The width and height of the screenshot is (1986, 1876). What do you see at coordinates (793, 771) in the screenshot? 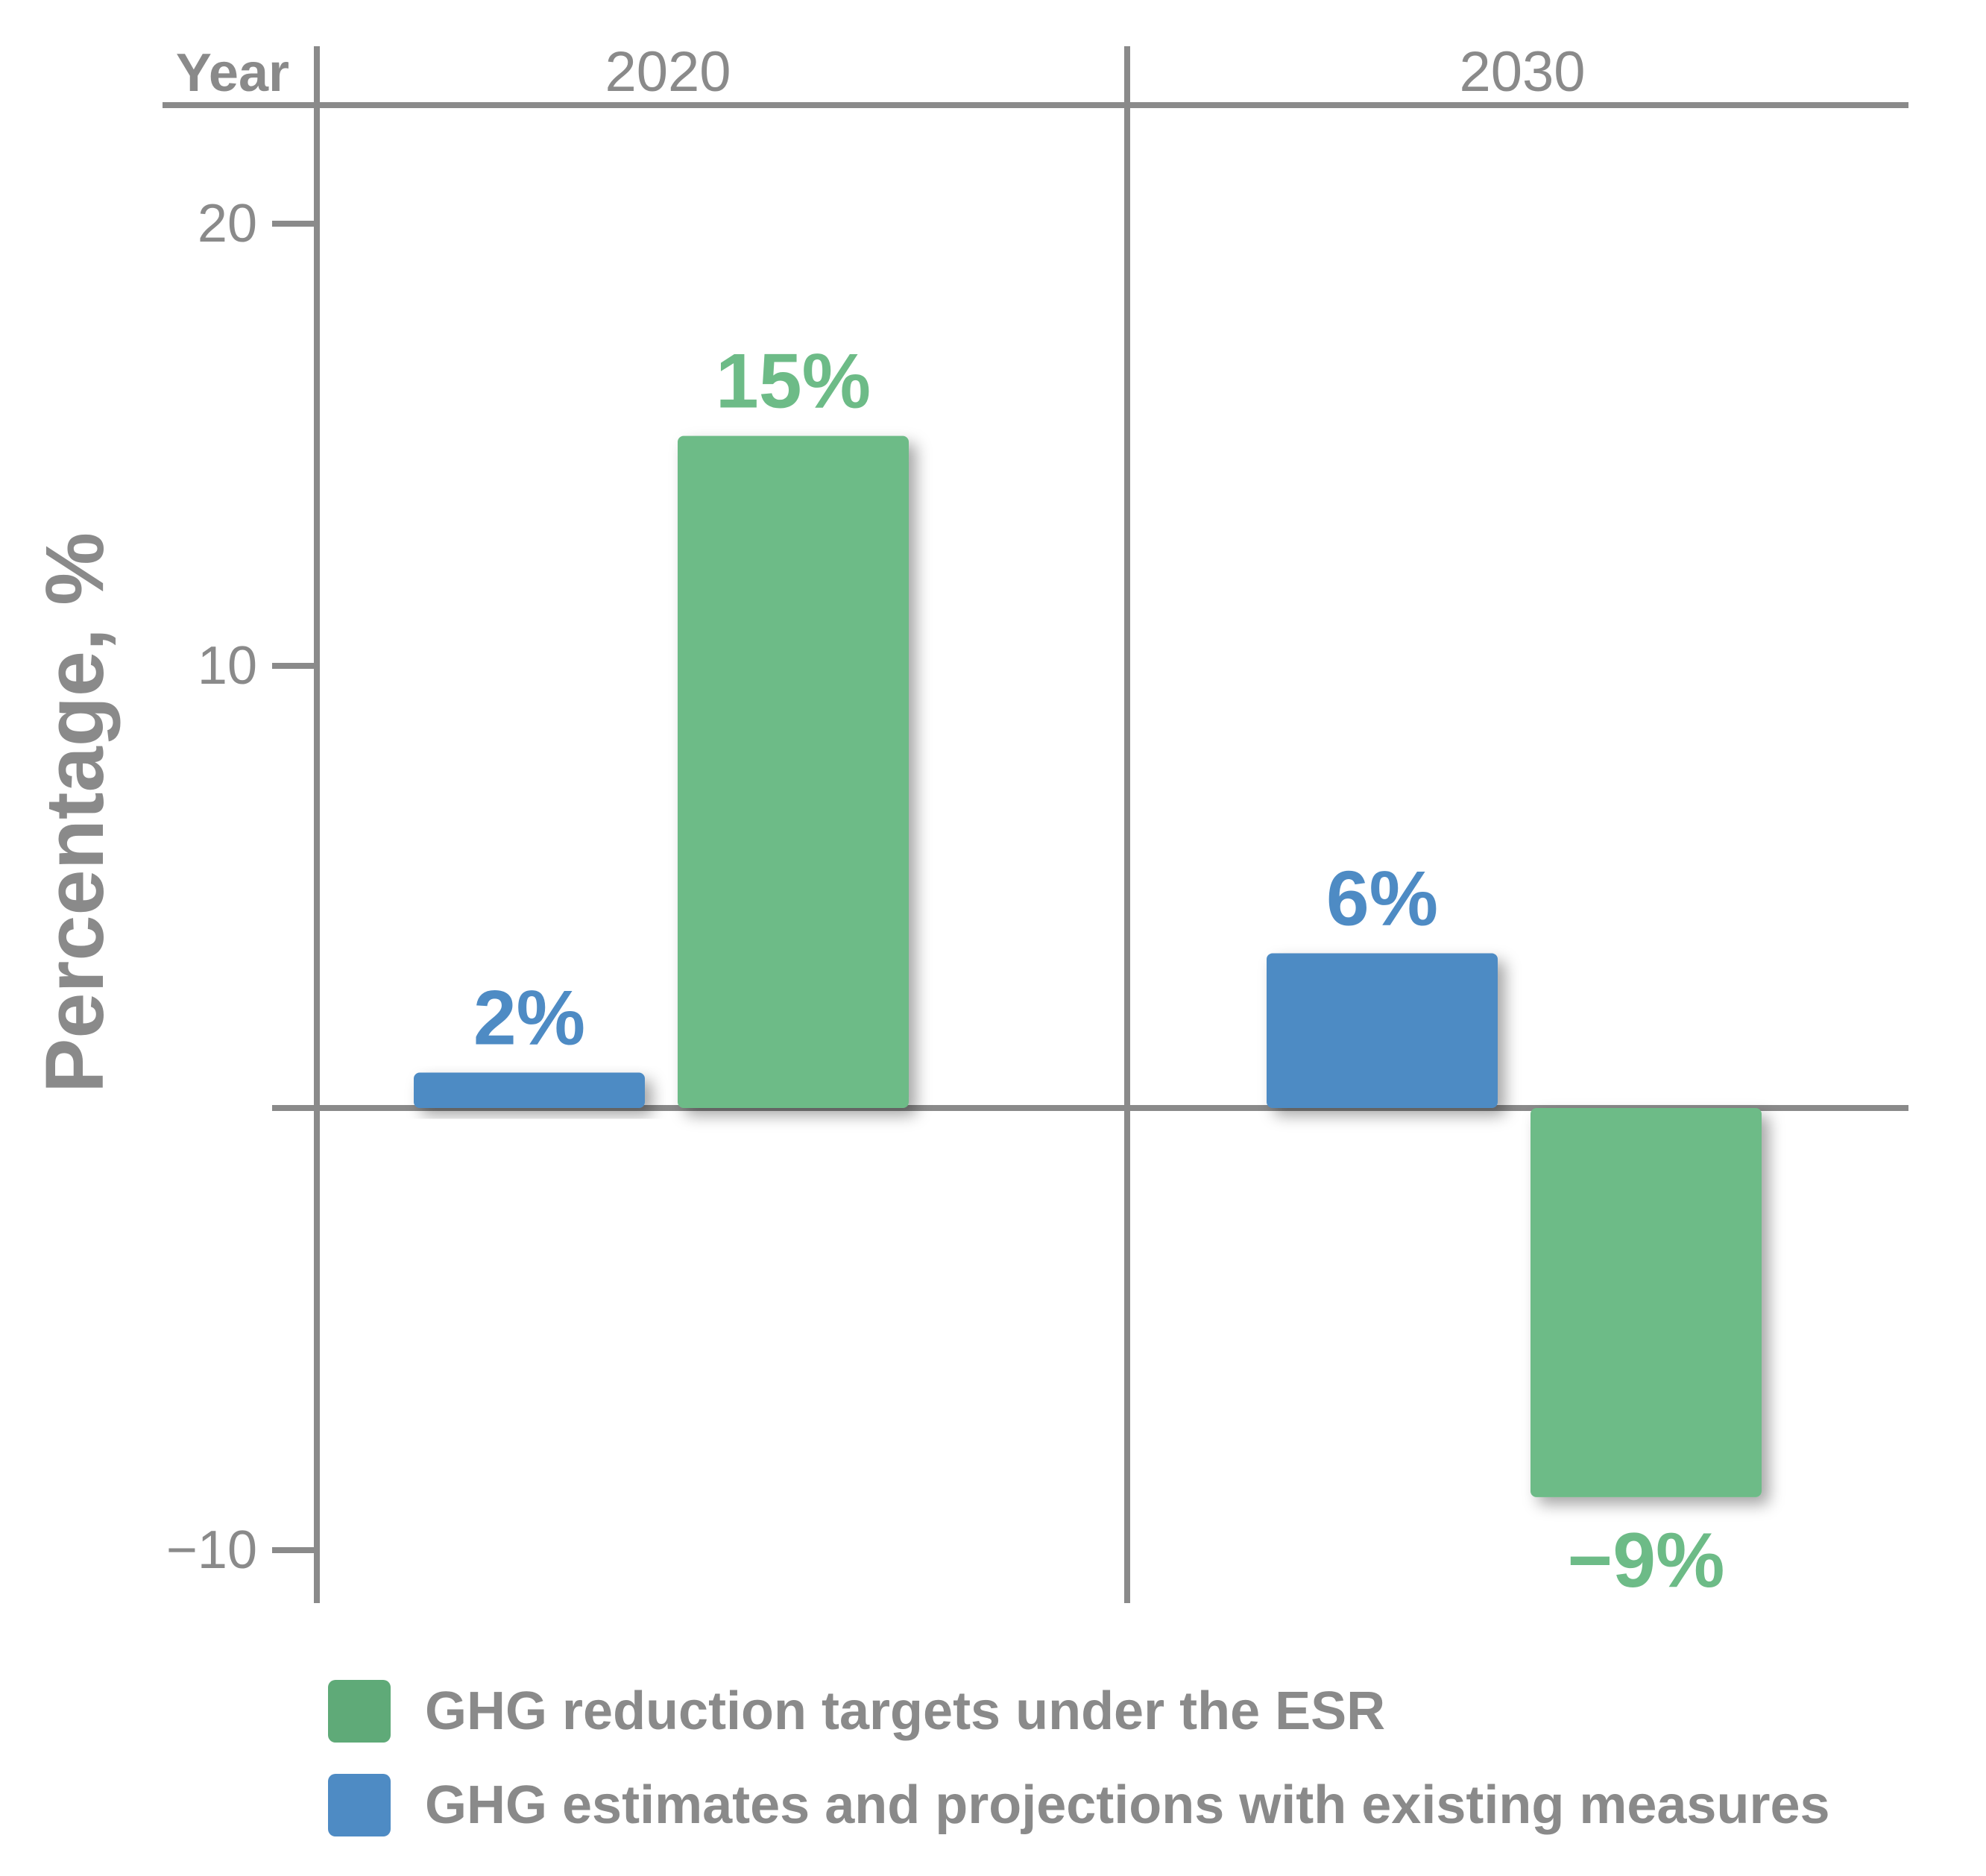
I see `bar-target-2020` at bounding box center [793, 771].